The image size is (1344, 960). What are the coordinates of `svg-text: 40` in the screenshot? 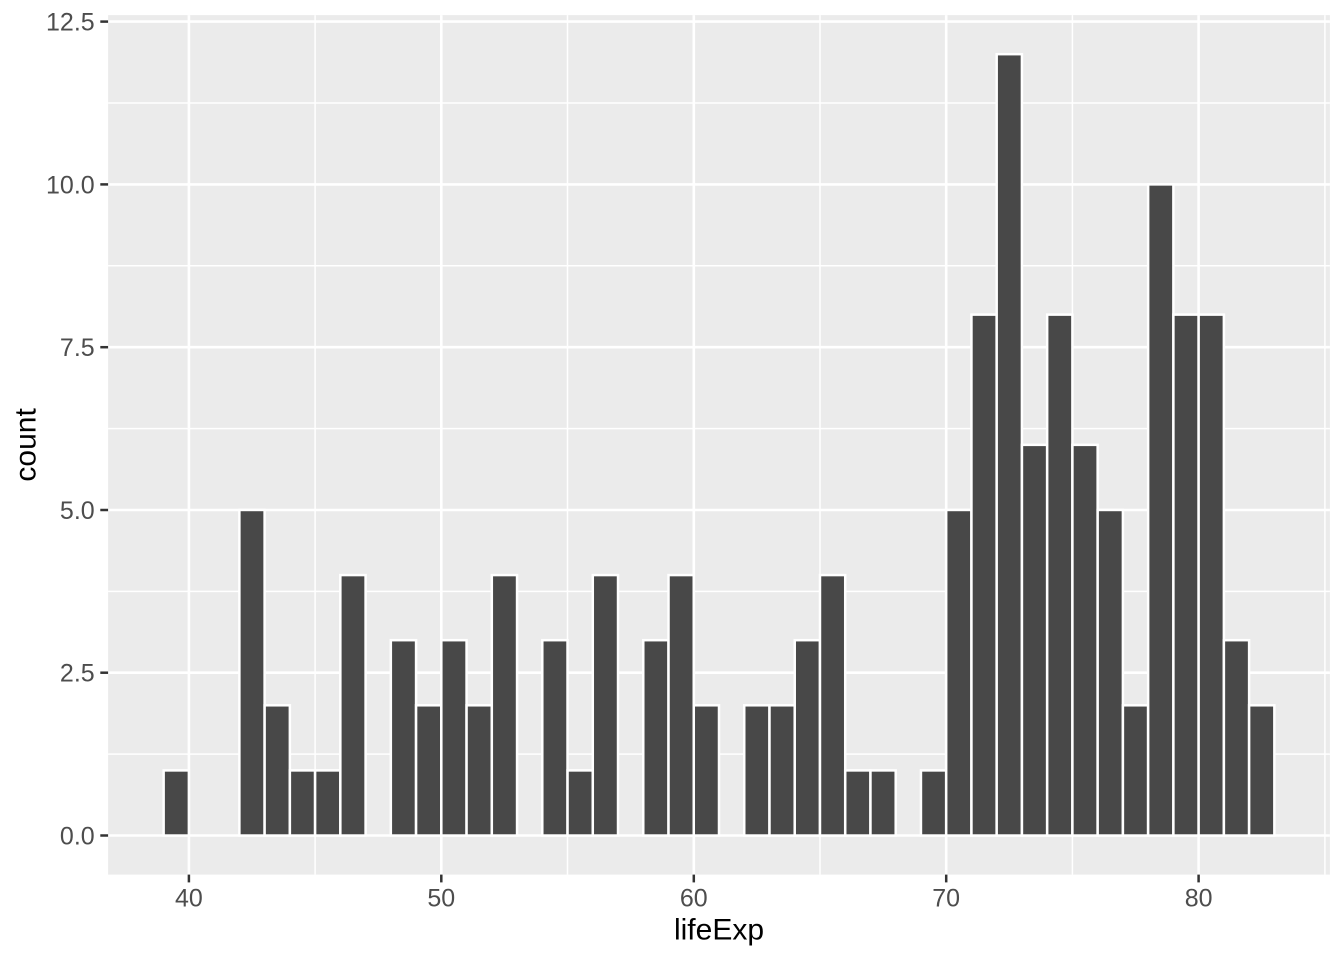 It's located at (189, 898).